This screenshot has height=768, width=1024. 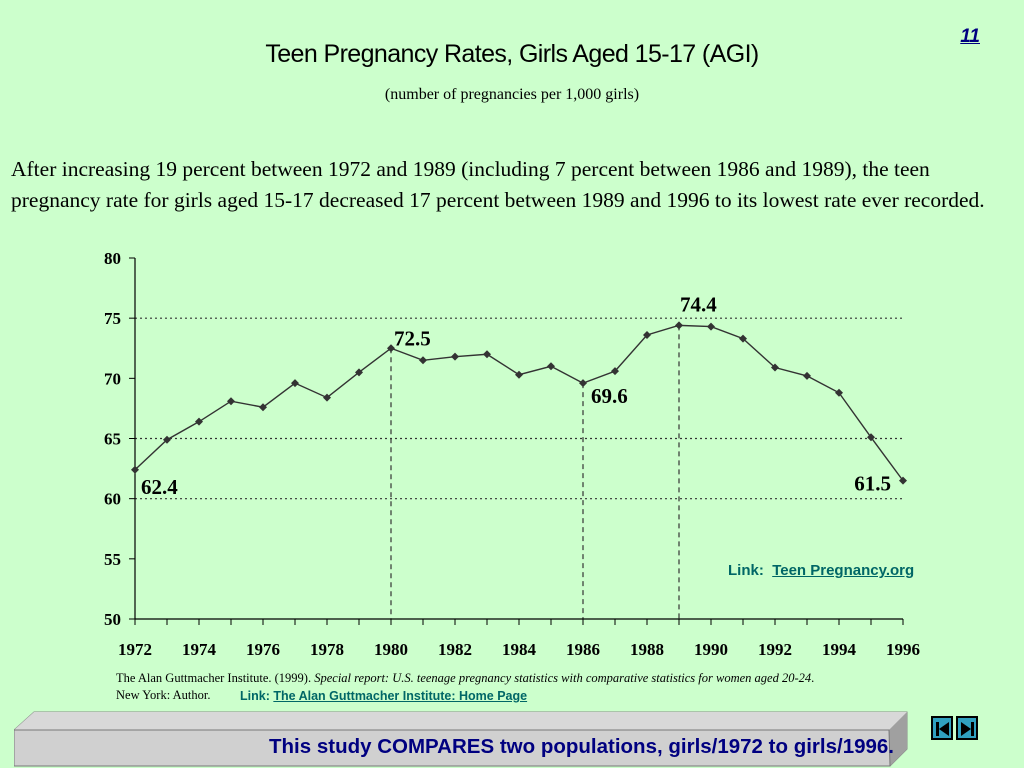 I want to click on x-tick-label: 1980, so click(x=391, y=649).